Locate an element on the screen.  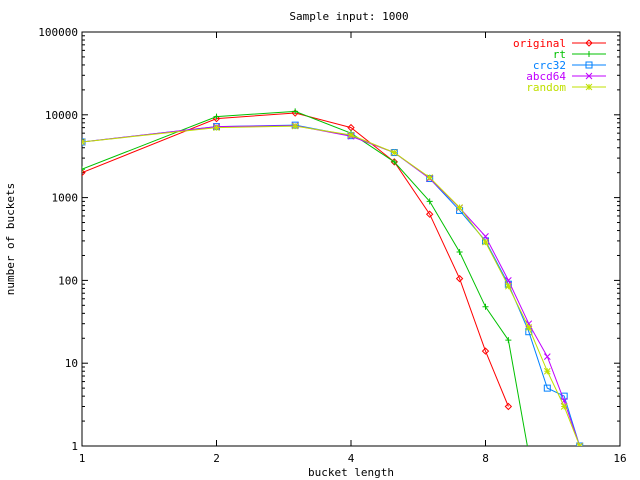
y-tick-label: 1000 is located at coordinates (65, 198).